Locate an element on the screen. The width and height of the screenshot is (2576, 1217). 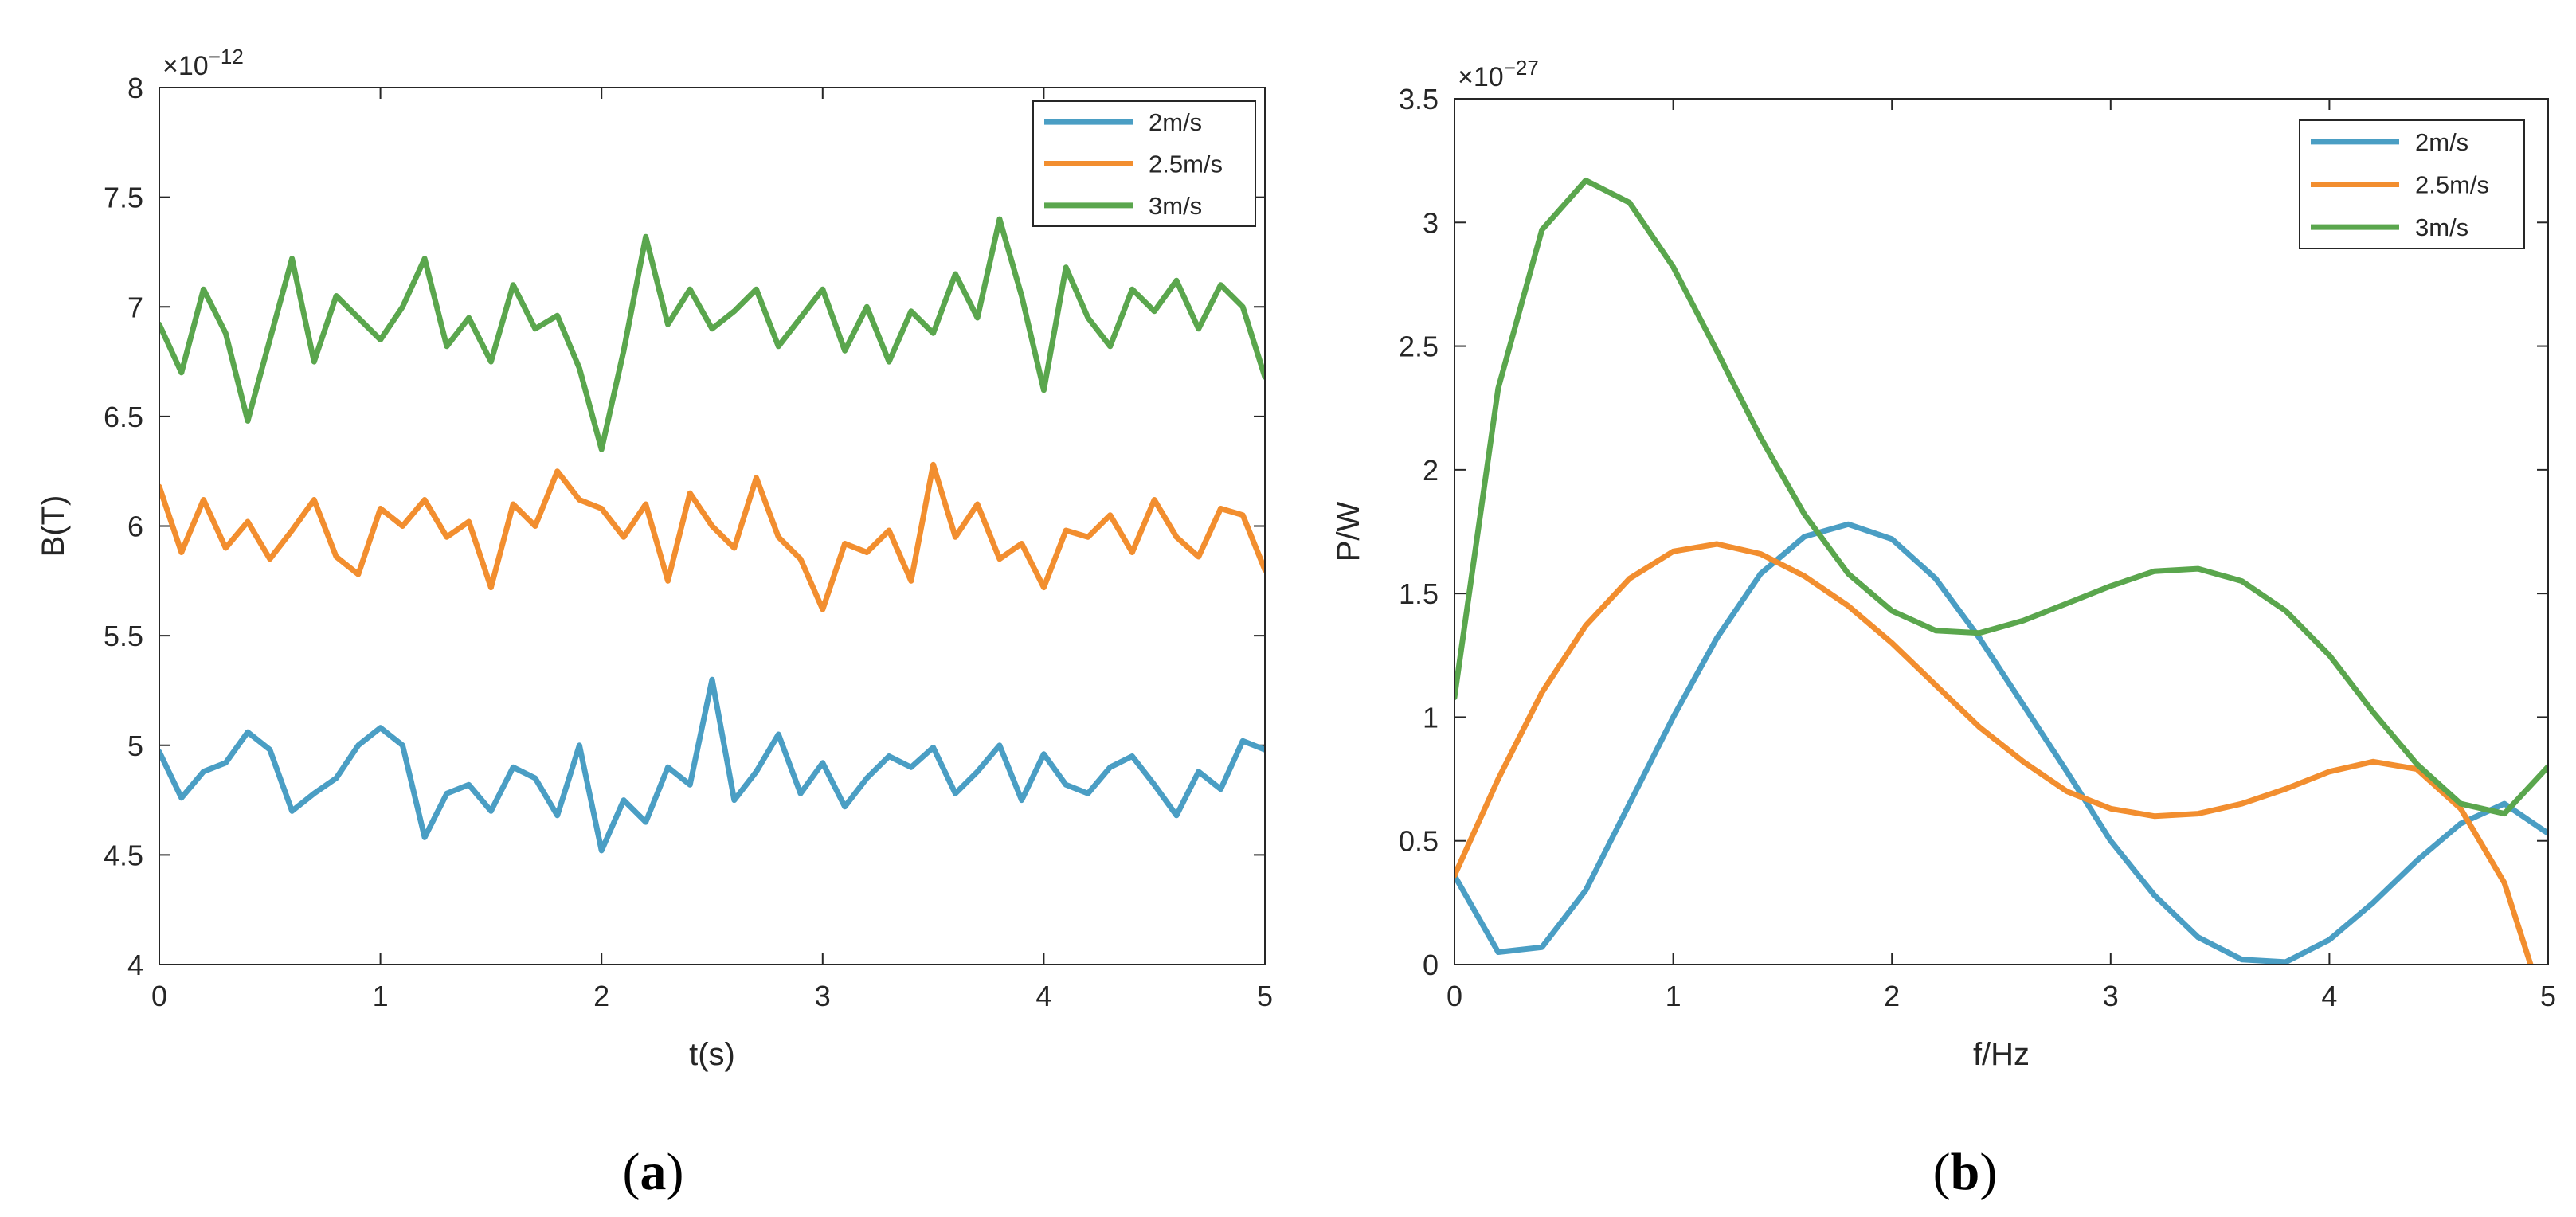
y-tick-label: 4.5 is located at coordinates (123, 855).